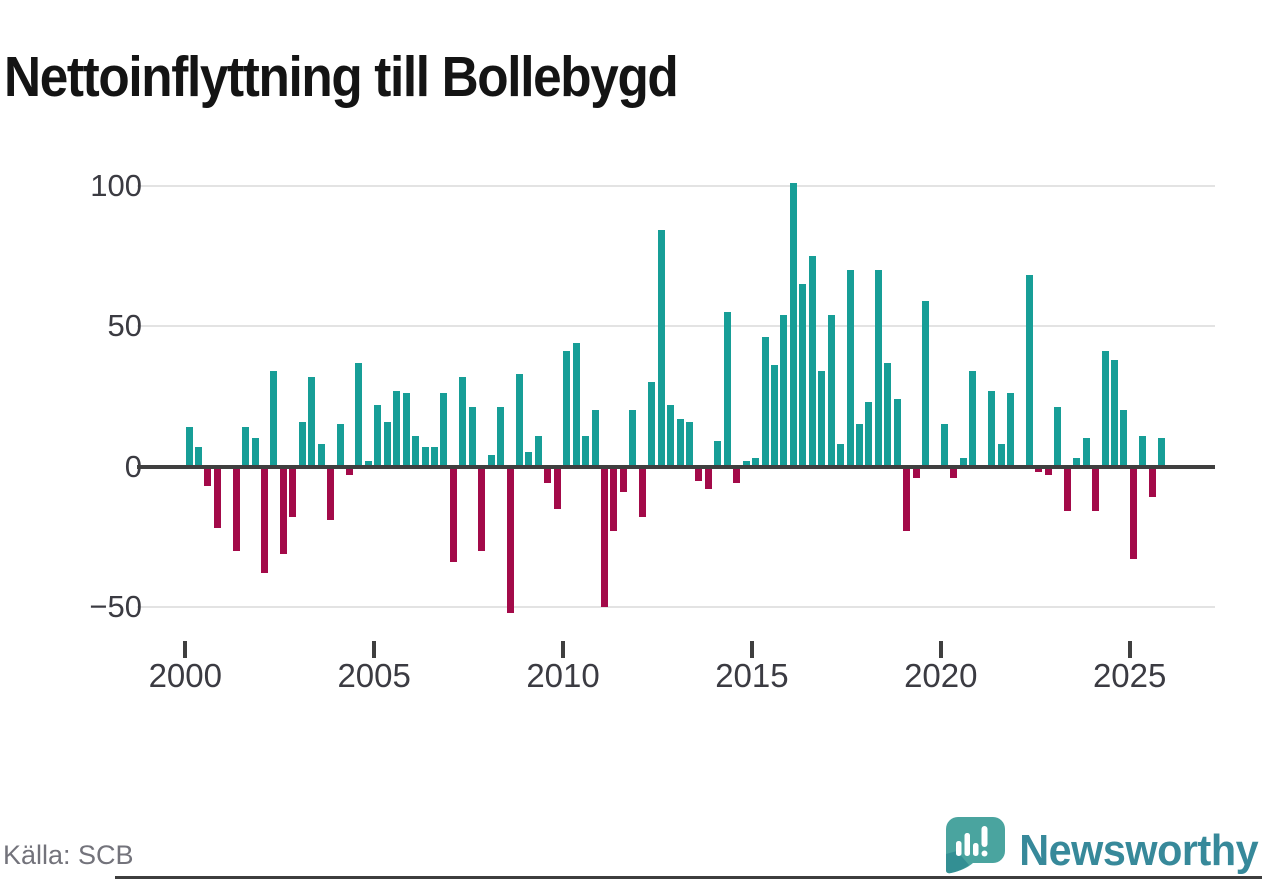 This screenshot has width=1262, height=879. What do you see at coordinates (274, 418) in the screenshot?
I see `bar-2002-q2` at bounding box center [274, 418].